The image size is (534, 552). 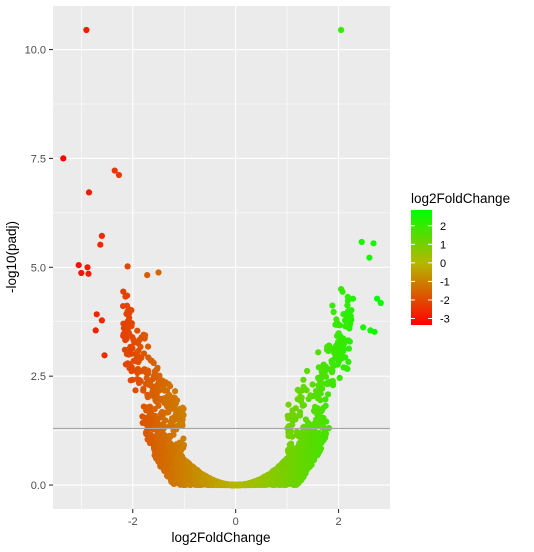 What do you see at coordinates (421, 267) in the screenshot?
I see `legend-colorbar` at bounding box center [421, 267].